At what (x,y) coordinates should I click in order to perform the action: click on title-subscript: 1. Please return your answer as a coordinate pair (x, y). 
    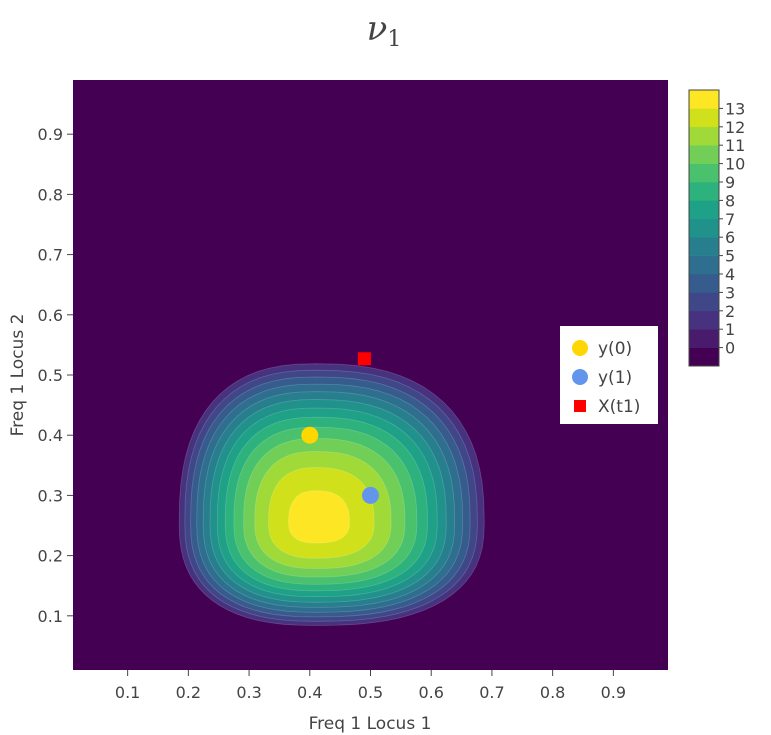
    Looking at the image, I should click on (394, 39).